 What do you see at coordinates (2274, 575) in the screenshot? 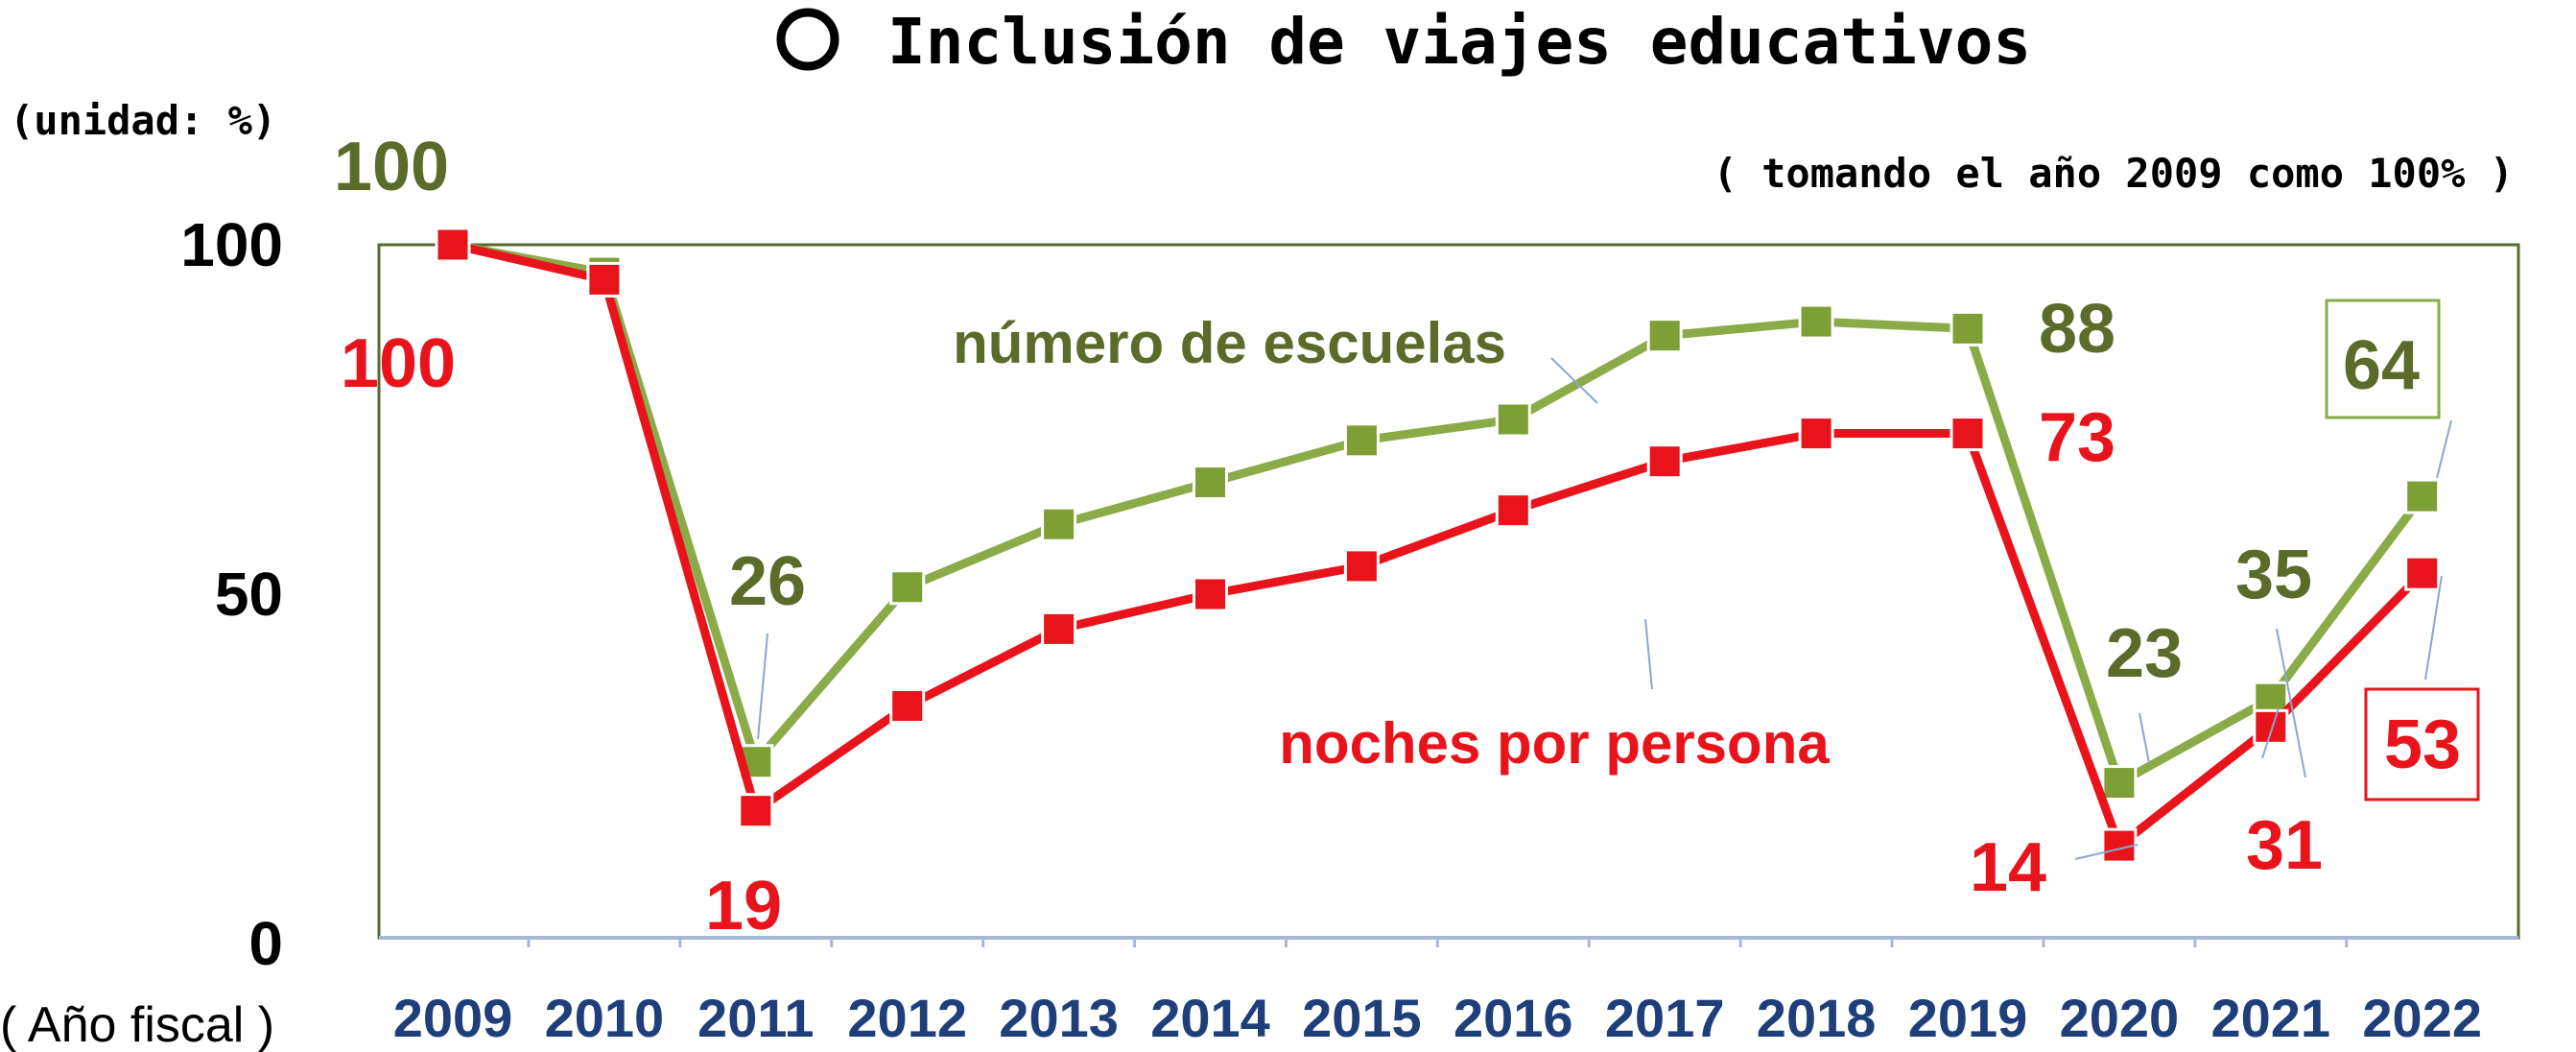
I see `schools-data-label: 35` at bounding box center [2274, 575].